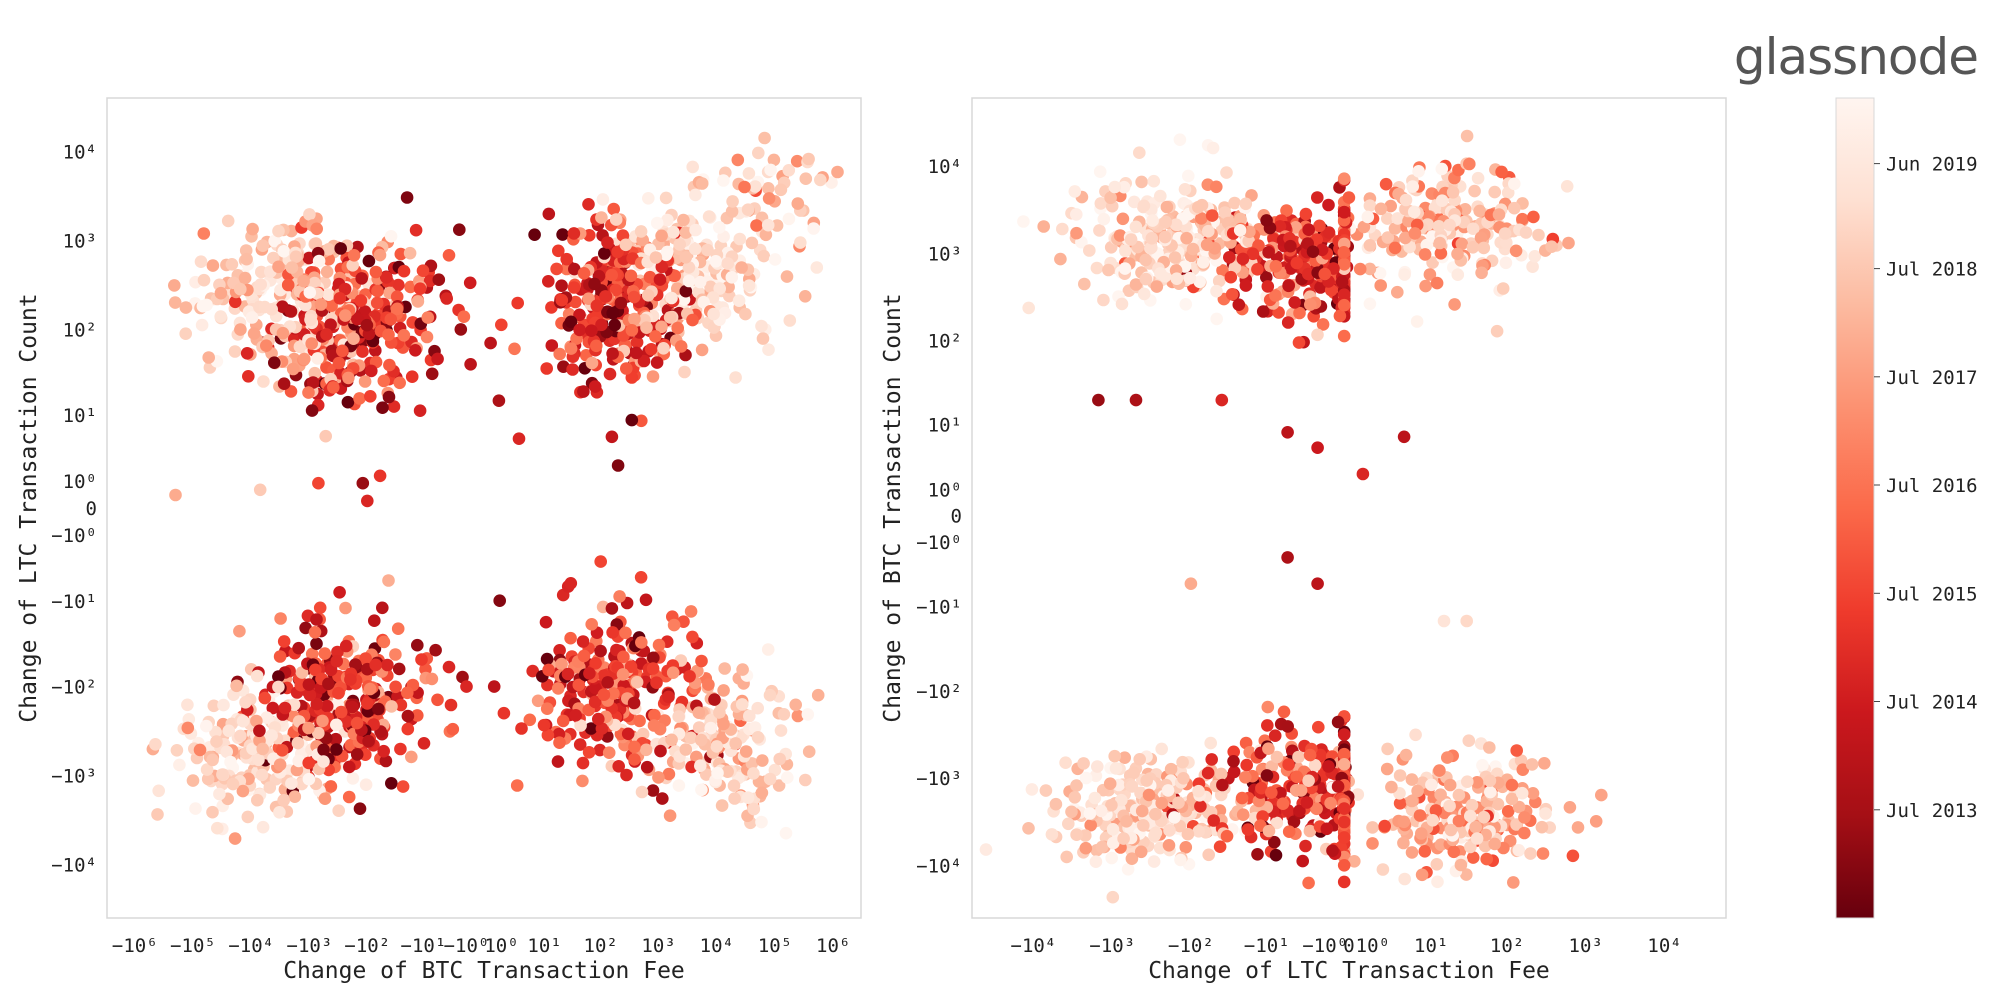  Describe the element at coordinates (74, 776) in the screenshot. I see `left-y-tick-label: −10³` at that location.